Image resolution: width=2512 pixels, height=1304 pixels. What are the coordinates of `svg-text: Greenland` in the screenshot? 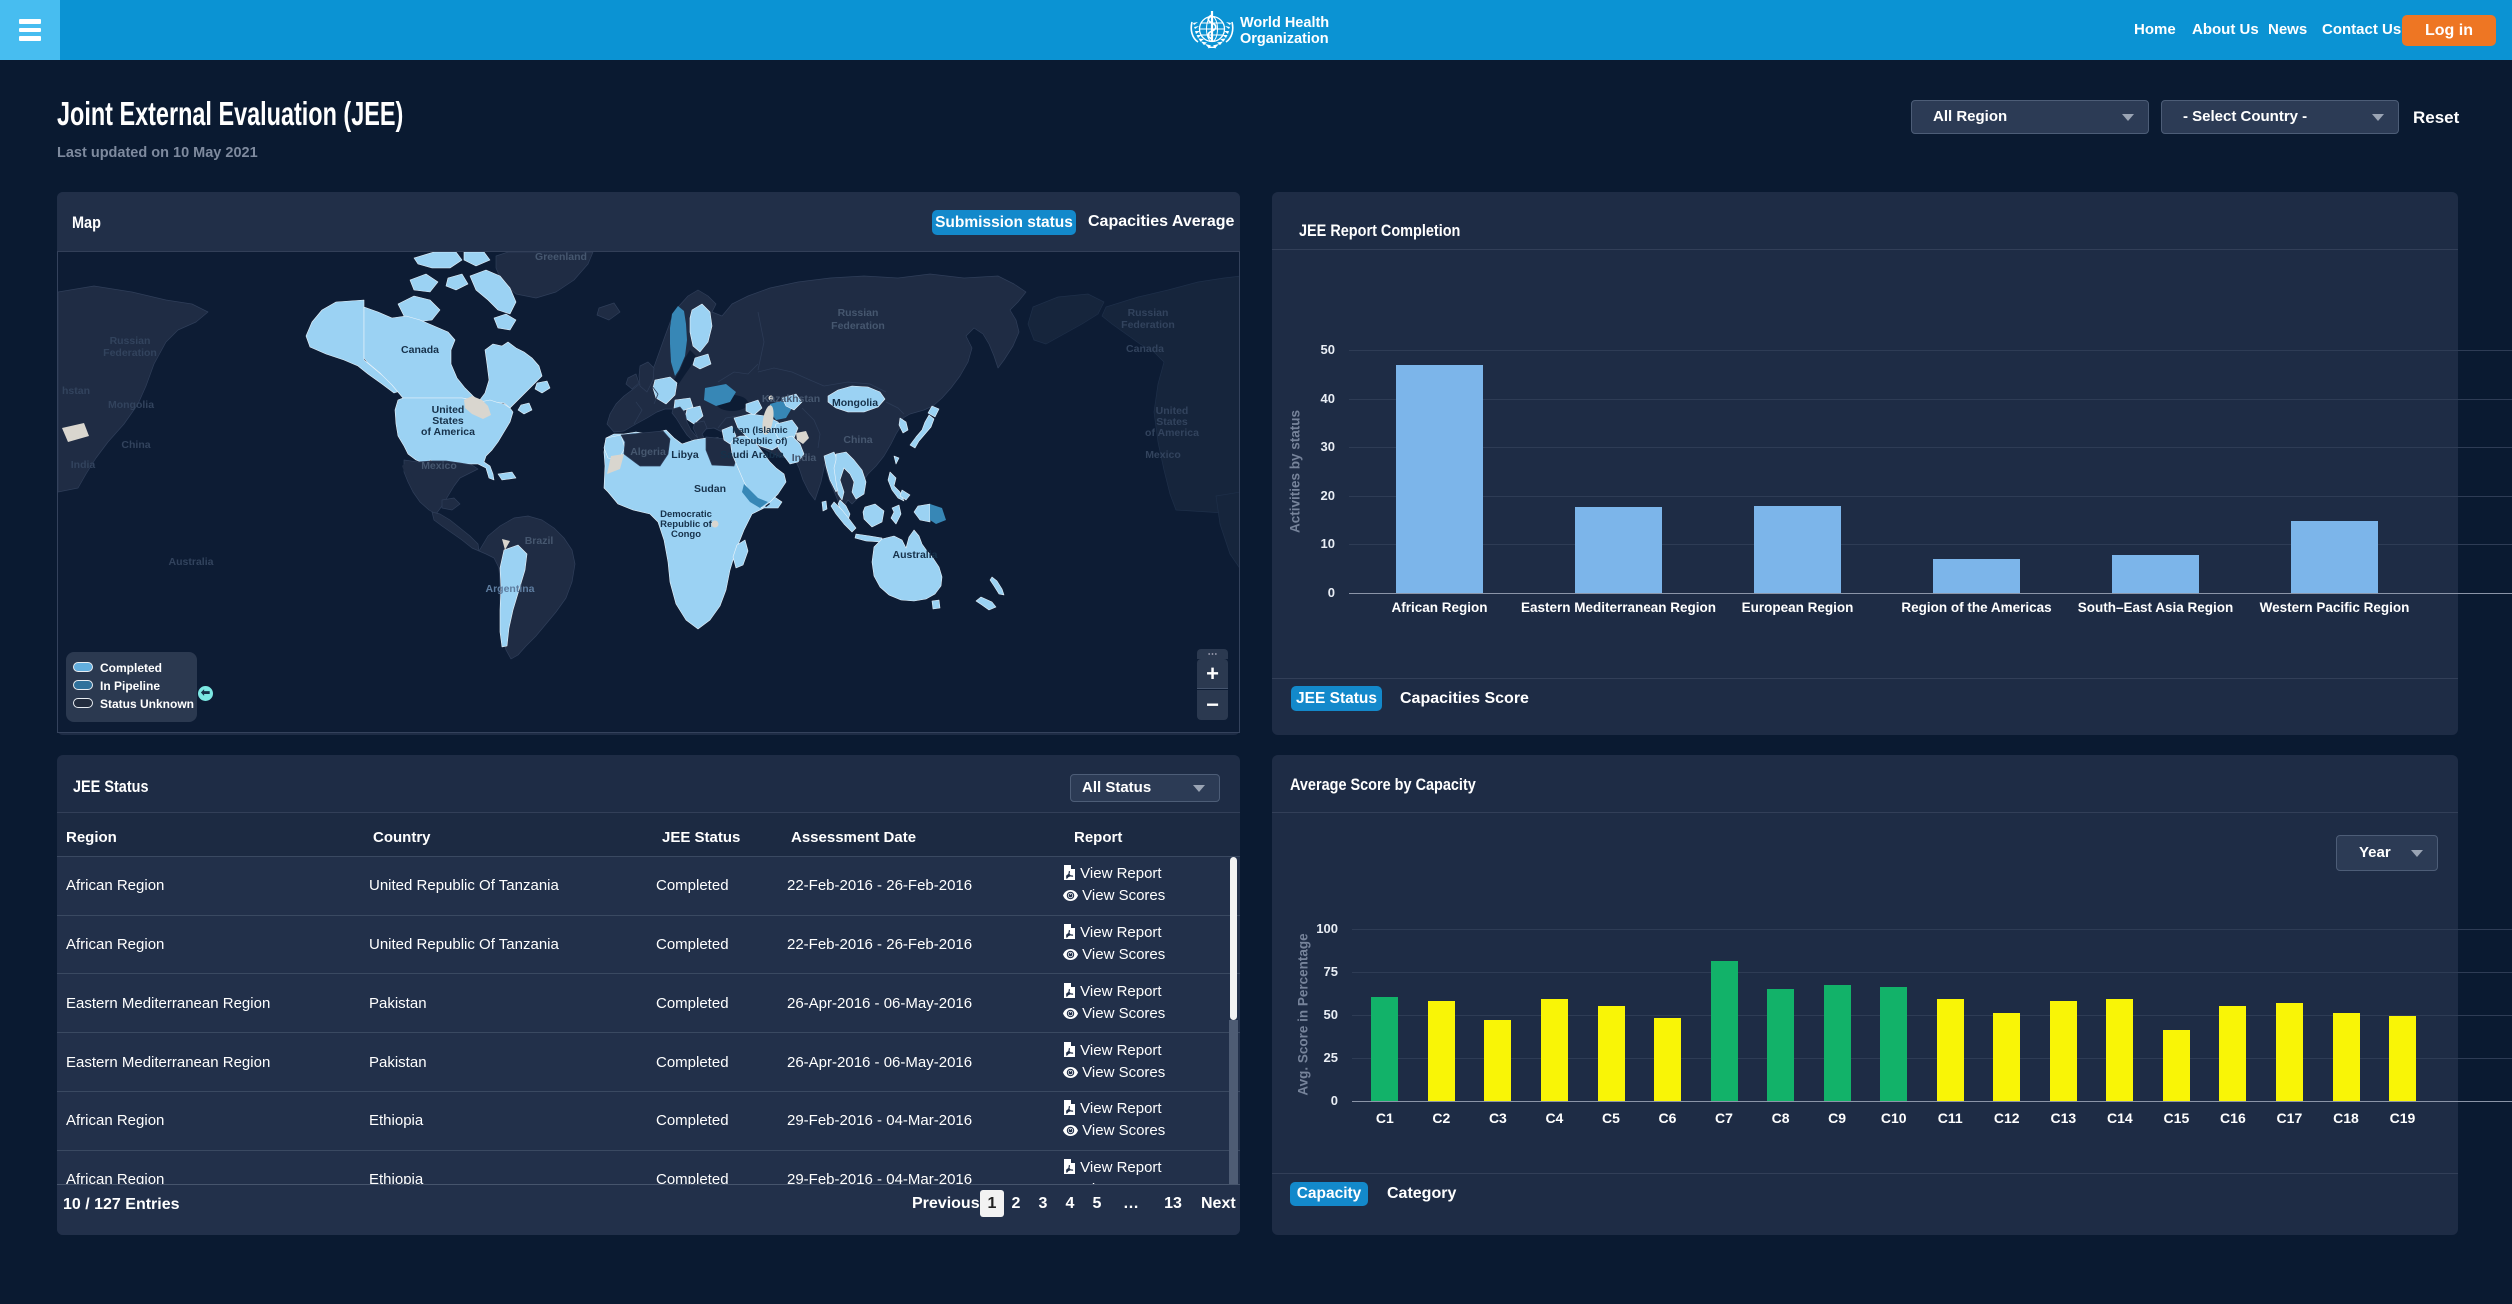 It's located at (561, 257).